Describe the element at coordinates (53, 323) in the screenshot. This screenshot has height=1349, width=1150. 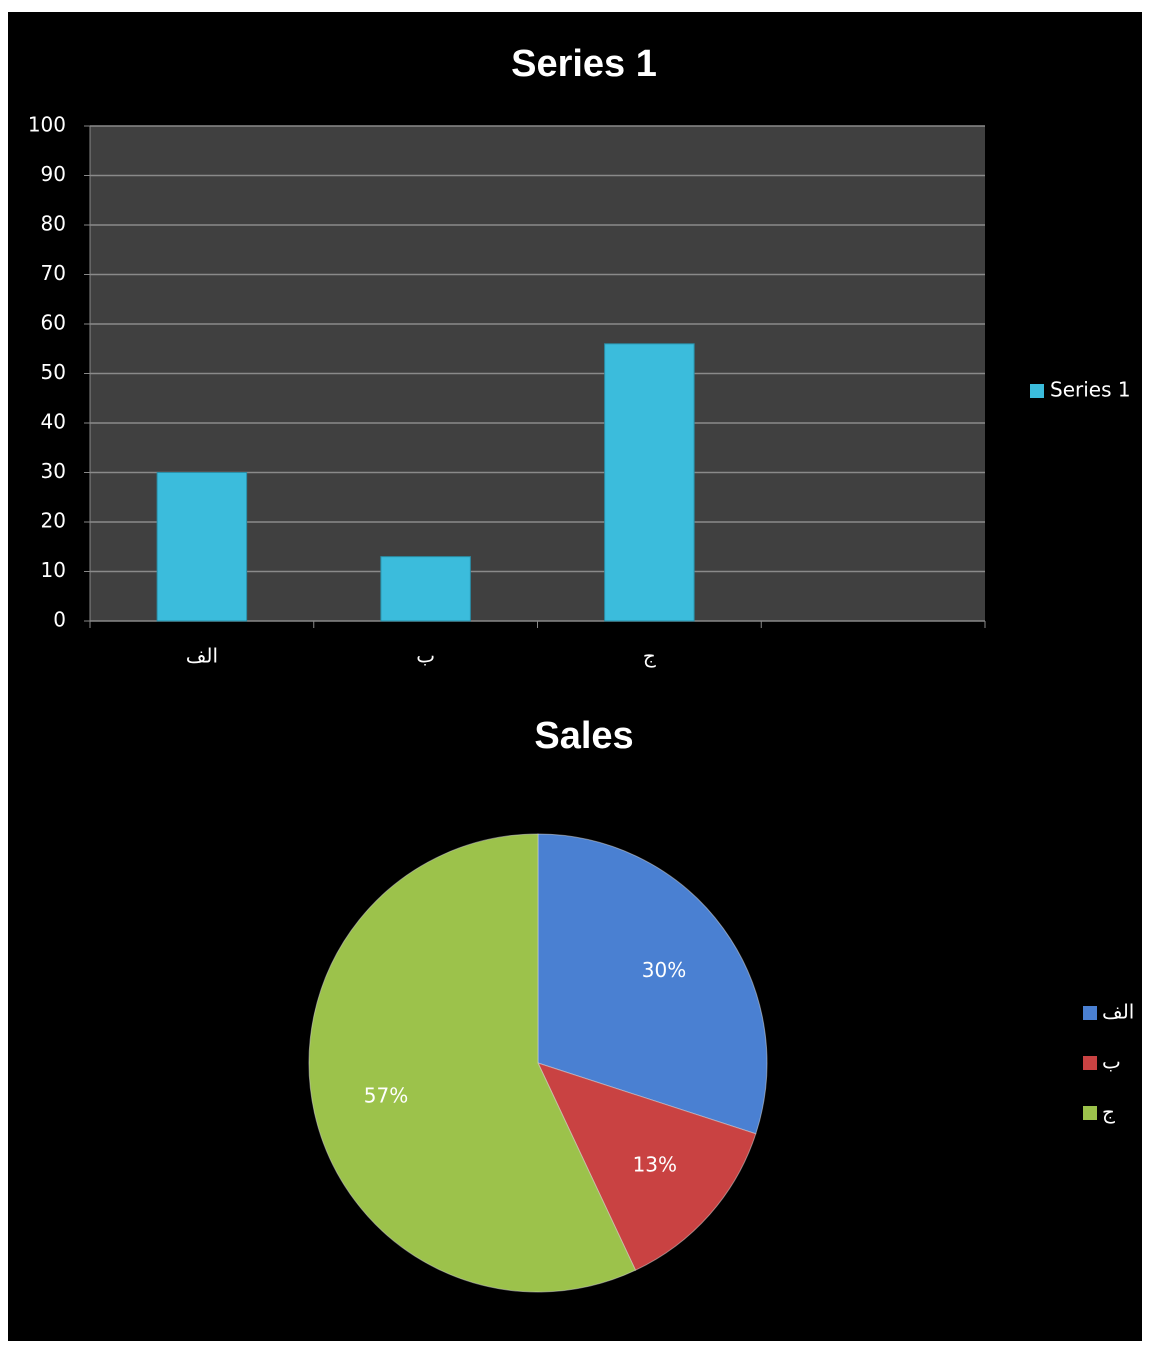
I see `y-tick-label: 60` at that location.